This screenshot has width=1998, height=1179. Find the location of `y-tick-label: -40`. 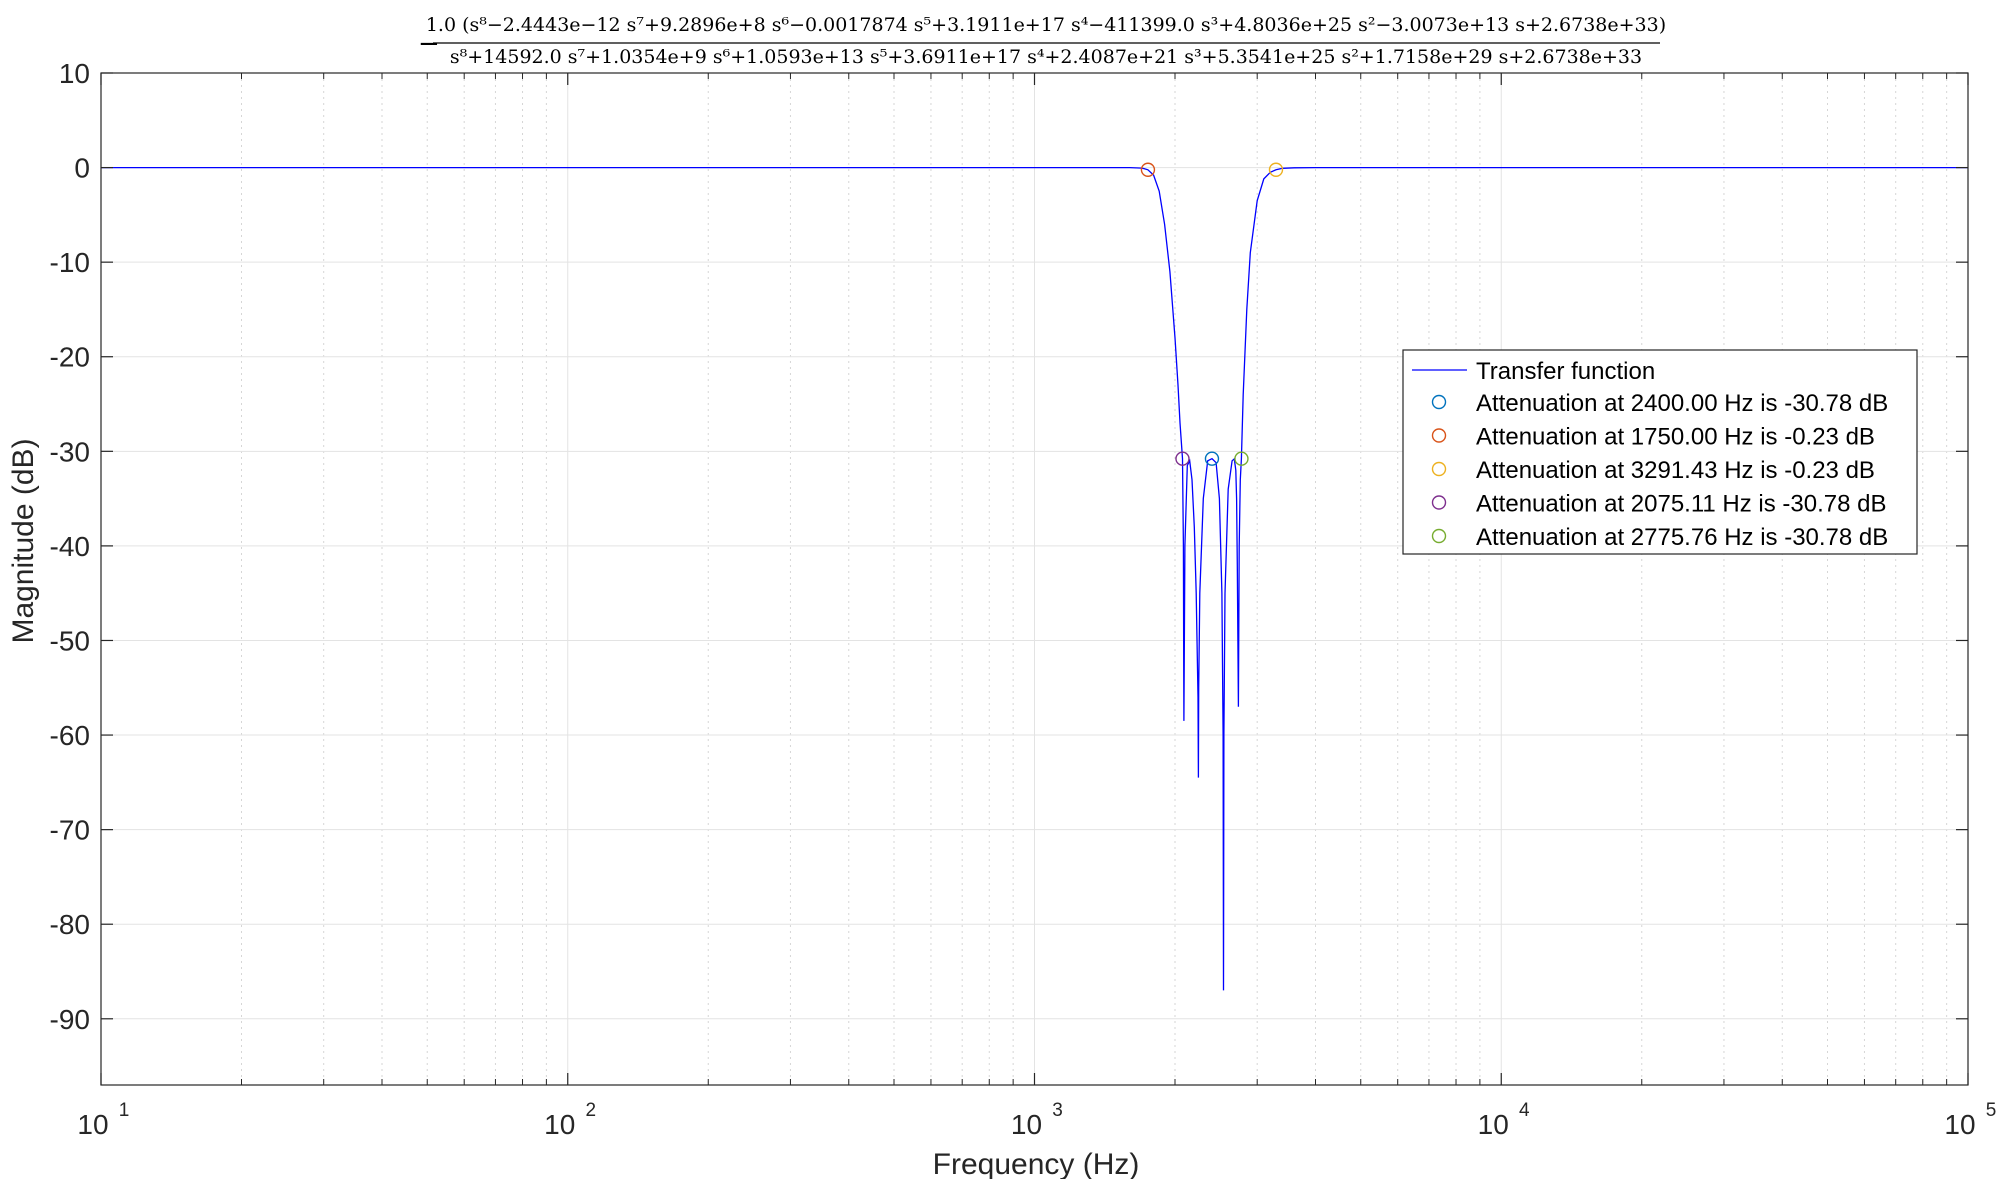

y-tick-label: -40 is located at coordinates (70, 546).